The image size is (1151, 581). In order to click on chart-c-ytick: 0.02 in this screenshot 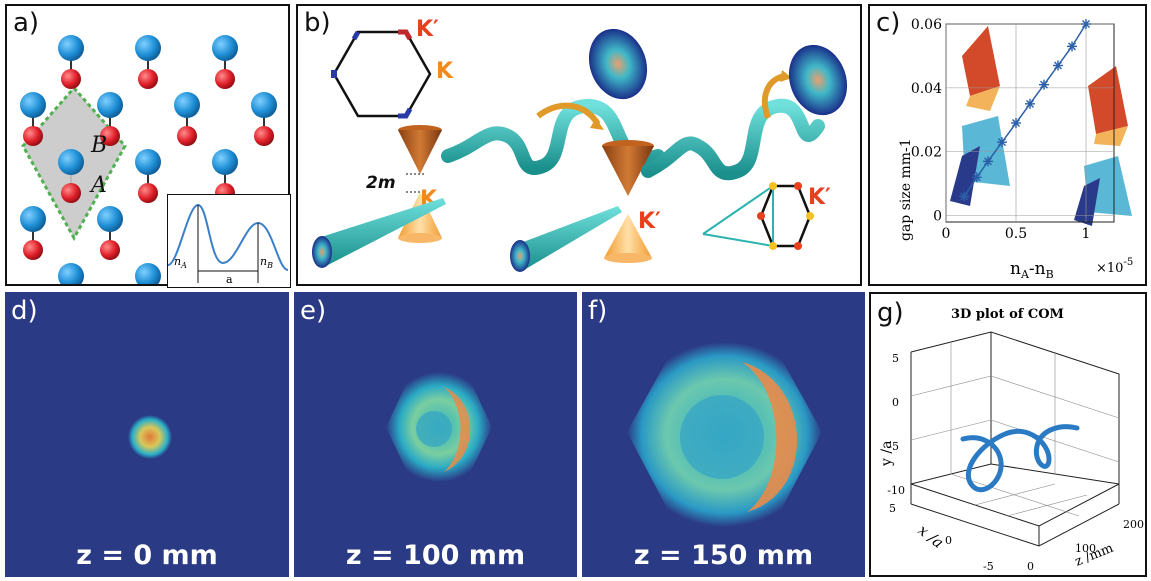, I will do `click(926, 153)`.